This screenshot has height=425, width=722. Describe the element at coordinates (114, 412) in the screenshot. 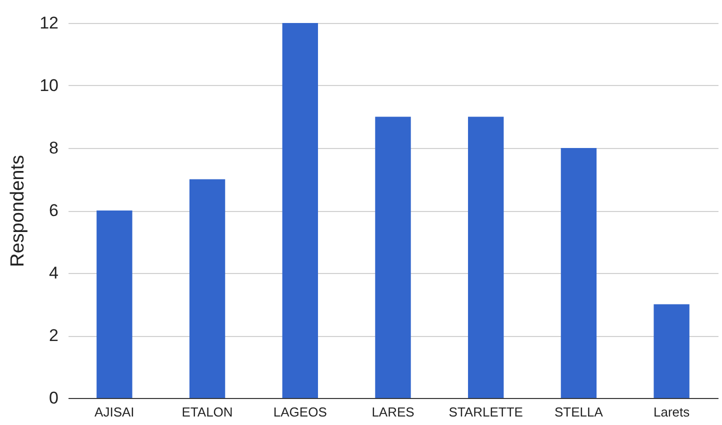

I see `x-tick-label: AJISAI` at that location.